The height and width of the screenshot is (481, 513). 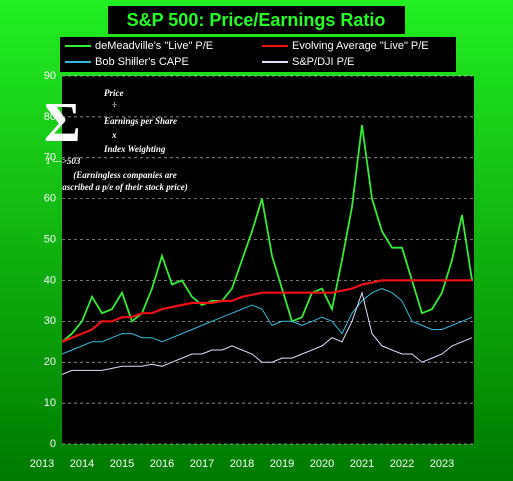 I want to click on x-tick-label: 2018, so click(x=242, y=464).